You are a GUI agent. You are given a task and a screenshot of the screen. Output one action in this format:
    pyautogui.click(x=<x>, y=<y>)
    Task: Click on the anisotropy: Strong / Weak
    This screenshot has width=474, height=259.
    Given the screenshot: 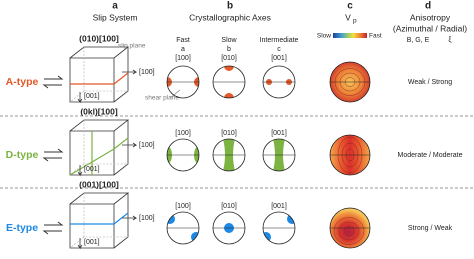 What is the action you would take?
    pyautogui.click(x=430, y=228)
    